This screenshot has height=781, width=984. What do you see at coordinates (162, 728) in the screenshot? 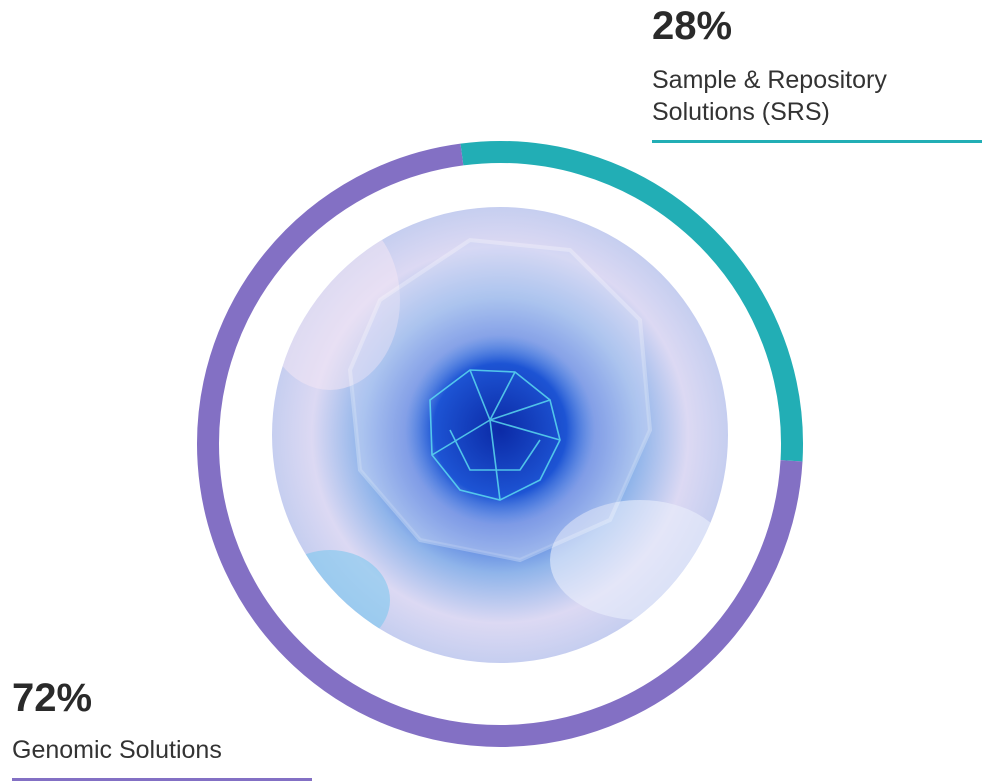
I see `callout-genomic: 72% Genomic Solutions` at bounding box center [162, 728].